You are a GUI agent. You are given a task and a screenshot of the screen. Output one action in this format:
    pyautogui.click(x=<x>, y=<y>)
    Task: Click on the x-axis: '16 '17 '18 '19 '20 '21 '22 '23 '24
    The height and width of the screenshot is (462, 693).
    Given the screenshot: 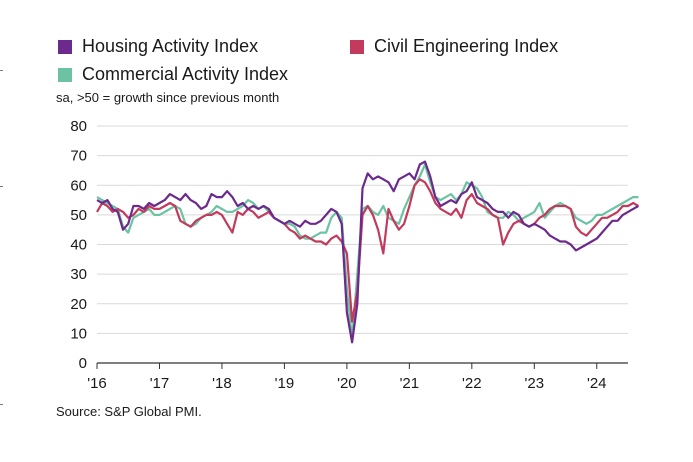 What is the action you would take?
    pyautogui.click(x=357, y=377)
    